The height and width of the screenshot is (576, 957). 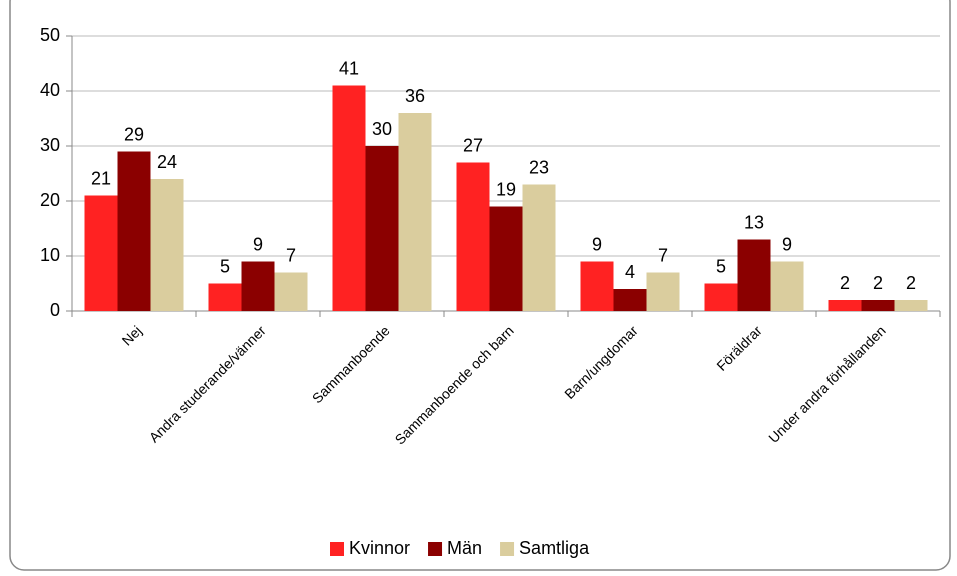 I want to click on value-label: 19, so click(x=506, y=189).